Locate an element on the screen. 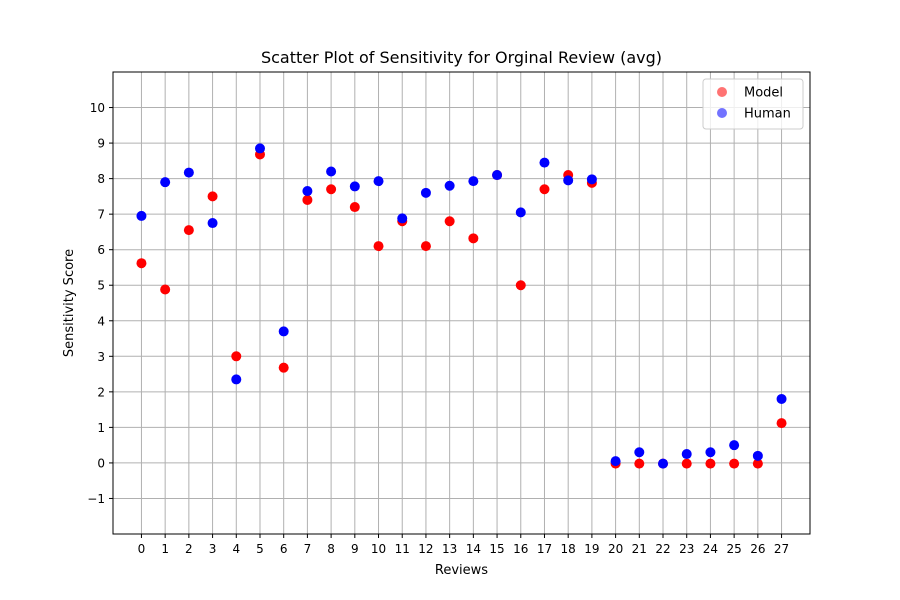  legend-label-human: Human is located at coordinates (767, 114).